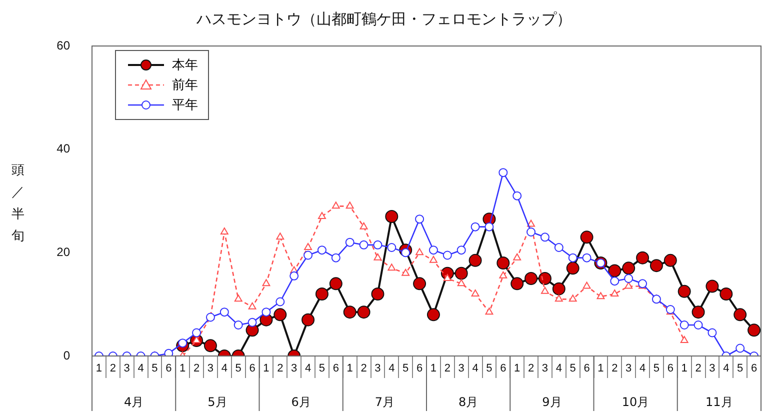 The width and height of the screenshot is (768, 417). I want to click on text: 5月, so click(218, 402).